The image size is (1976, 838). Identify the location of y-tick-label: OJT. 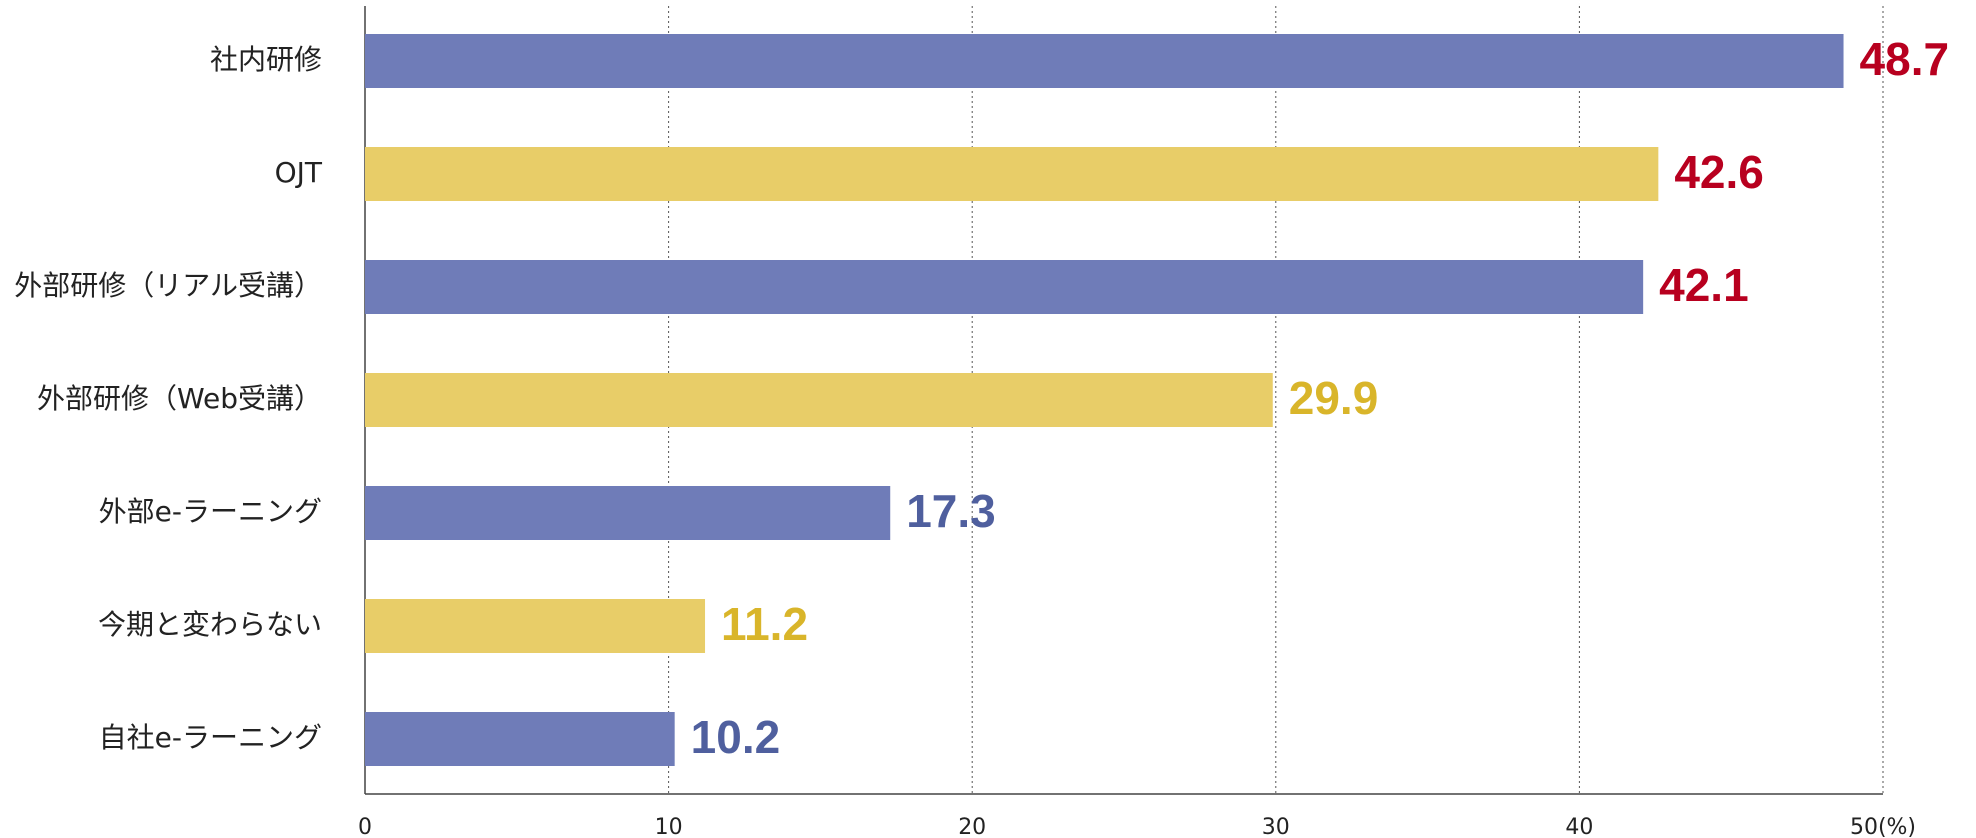
(299, 172).